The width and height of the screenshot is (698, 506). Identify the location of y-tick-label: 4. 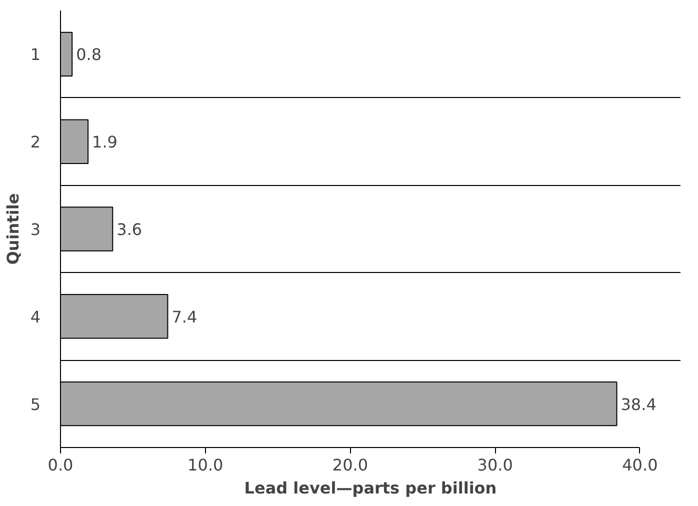
(35, 316).